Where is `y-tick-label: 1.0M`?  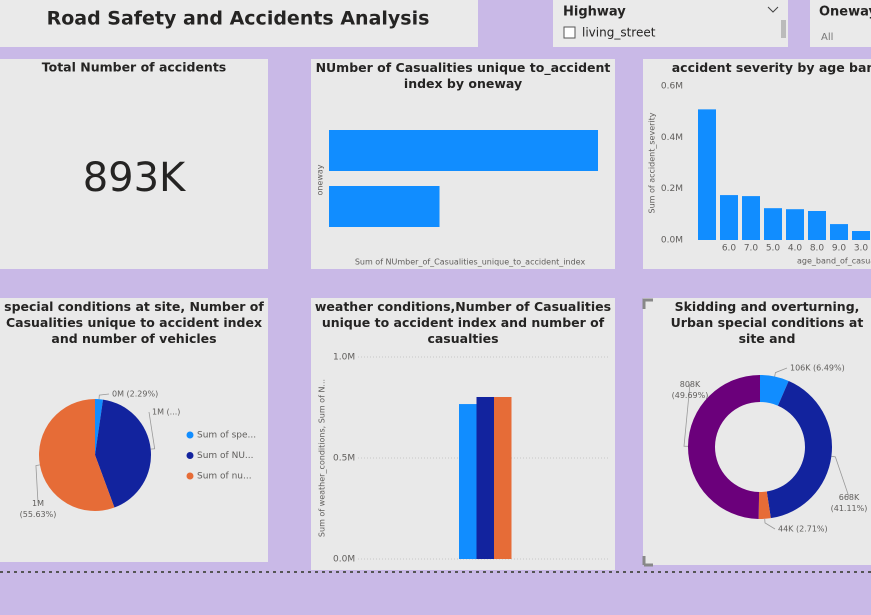
y-tick-label: 1.0M is located at coordinates (344, 358).